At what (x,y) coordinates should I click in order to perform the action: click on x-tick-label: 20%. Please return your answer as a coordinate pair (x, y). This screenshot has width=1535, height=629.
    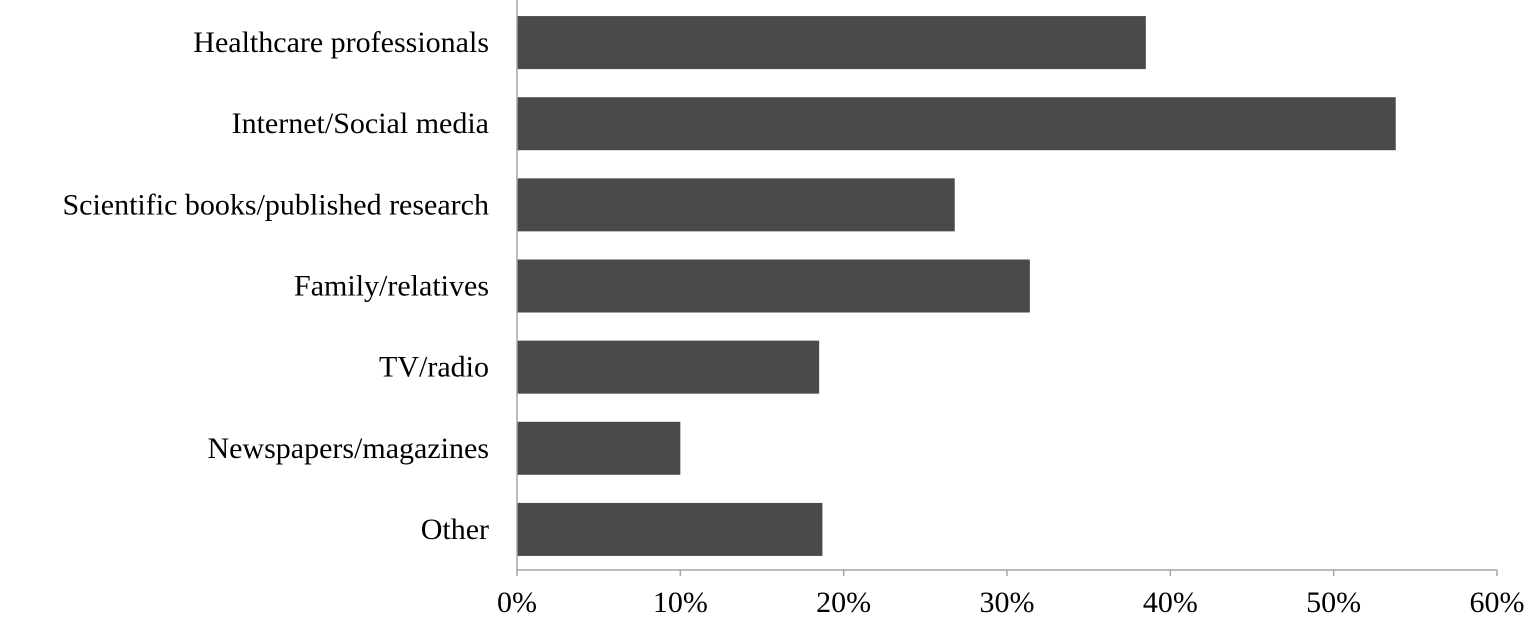
    Looking at the image, I should click on (843, 602).